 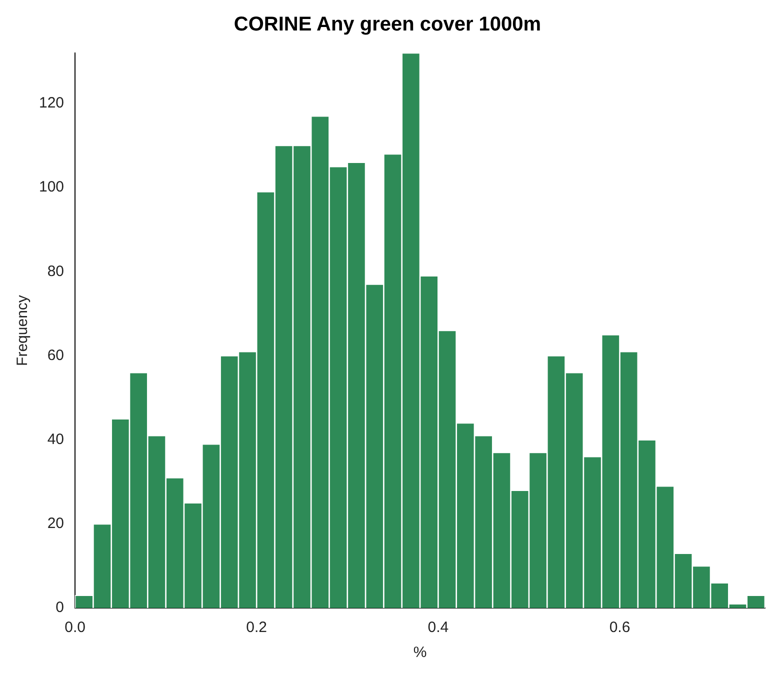 I want to click on y-tick-label: 40, so click(x=55, y=439).